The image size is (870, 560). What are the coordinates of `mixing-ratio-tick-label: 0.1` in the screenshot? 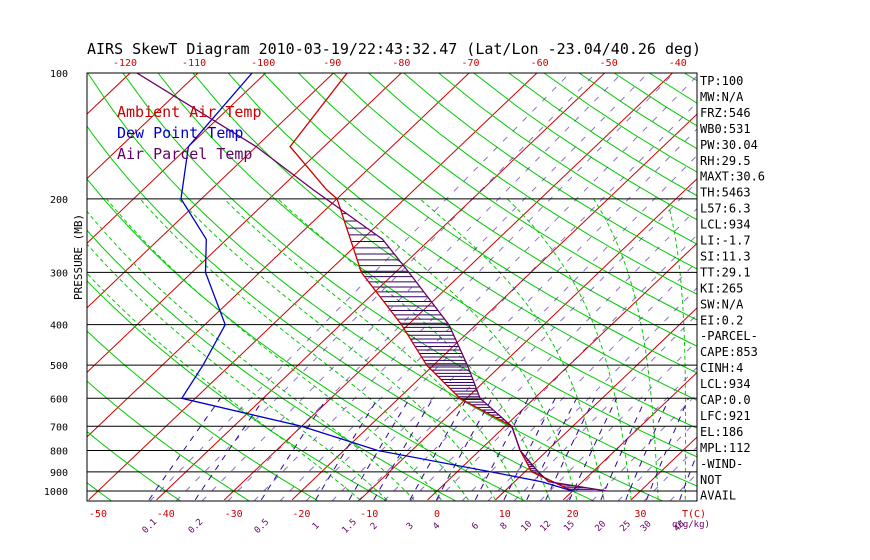 It's located at (150, 526).